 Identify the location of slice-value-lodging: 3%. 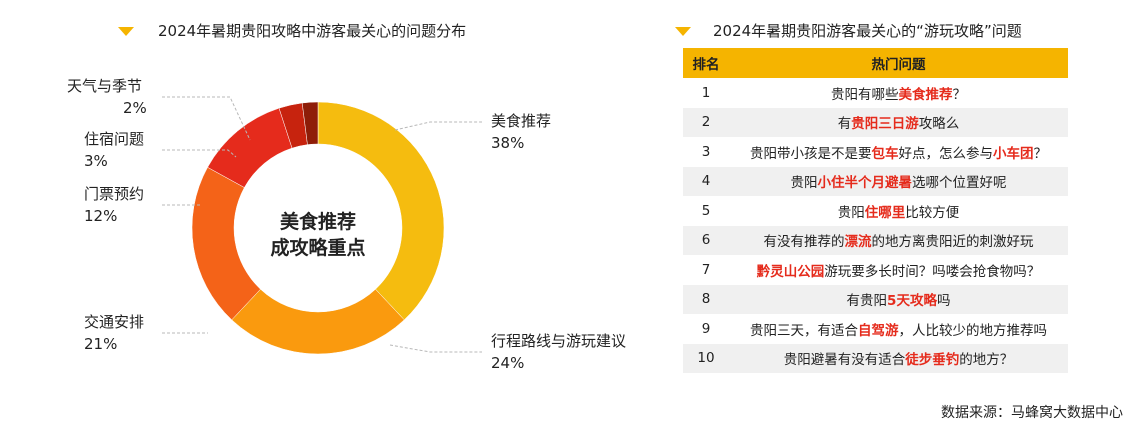
(96, 161).